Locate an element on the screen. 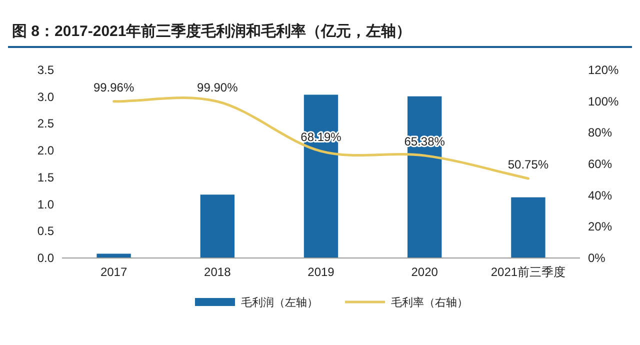  x-tick-label: 2018 is located at coordinates (218, 272).